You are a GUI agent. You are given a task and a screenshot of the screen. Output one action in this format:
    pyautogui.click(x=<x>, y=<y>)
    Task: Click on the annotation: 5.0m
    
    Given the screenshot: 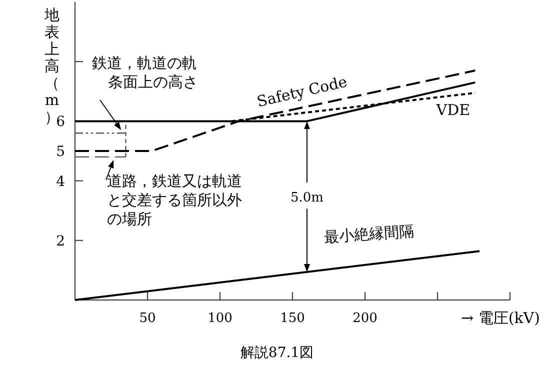 What is the action you would take?
    pyautogui.click(x=307, y=198)
    